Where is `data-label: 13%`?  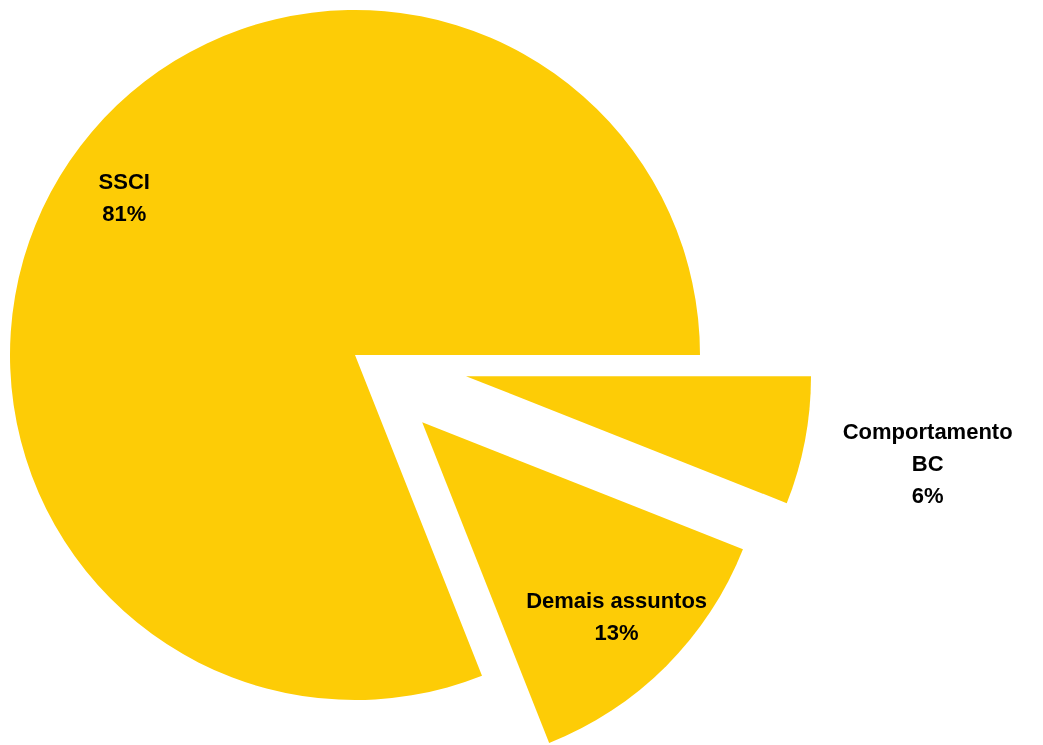 data-label: 13% is located at coordinates (616, 632).